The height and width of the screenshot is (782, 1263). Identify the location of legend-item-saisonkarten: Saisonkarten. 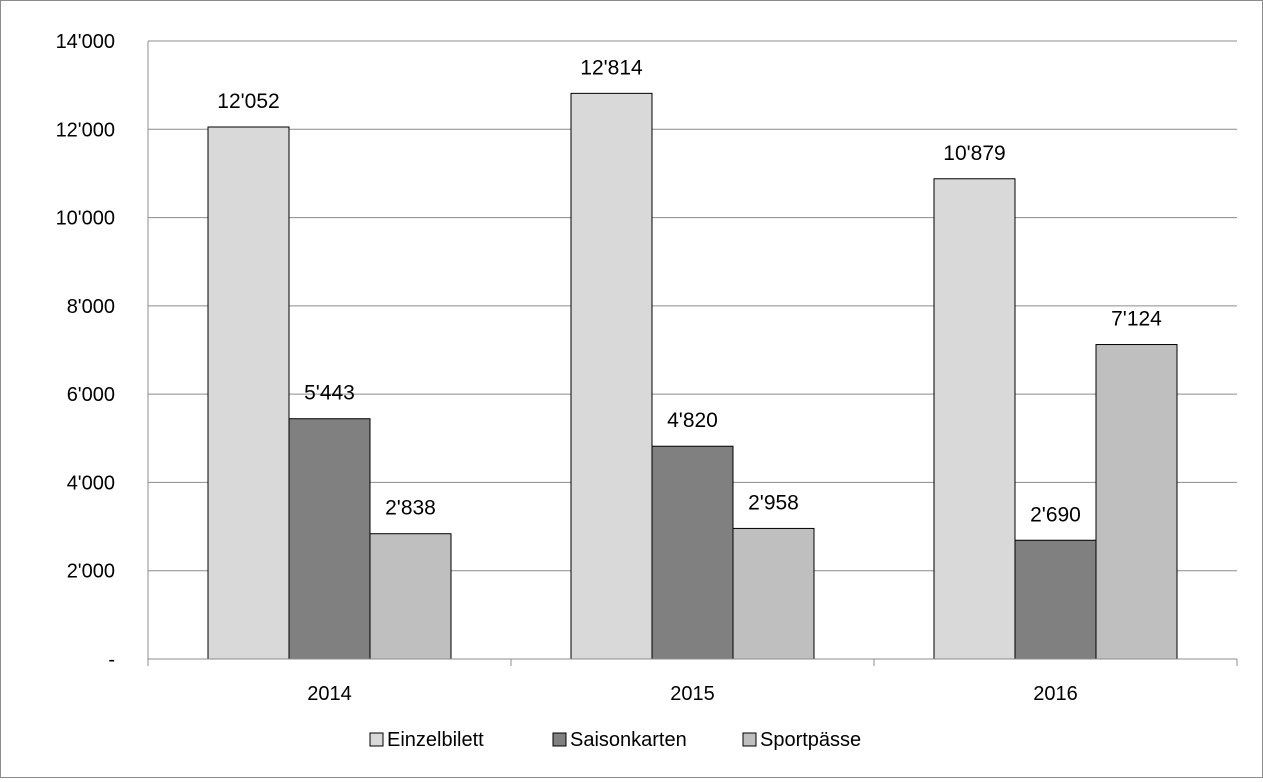
(619, 740).